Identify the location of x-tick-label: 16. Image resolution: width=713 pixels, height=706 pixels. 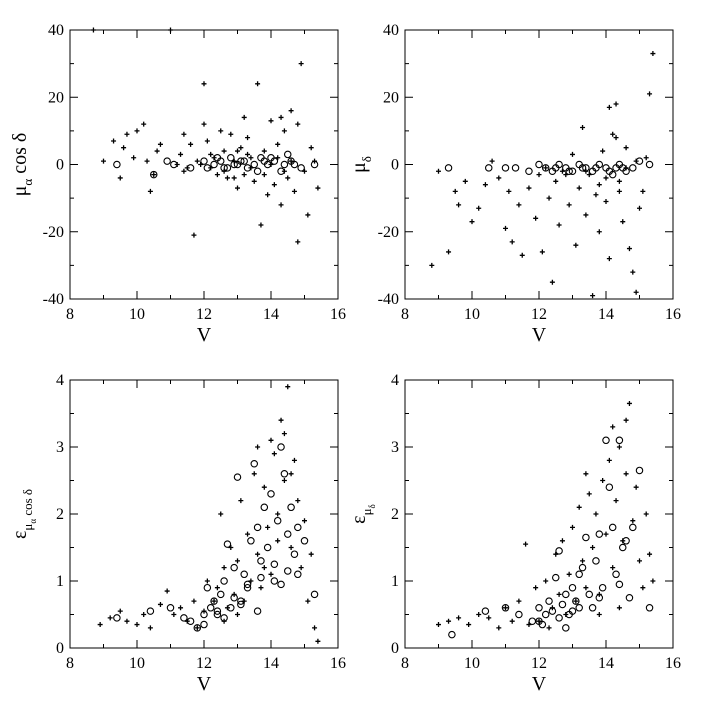
(338, 314).